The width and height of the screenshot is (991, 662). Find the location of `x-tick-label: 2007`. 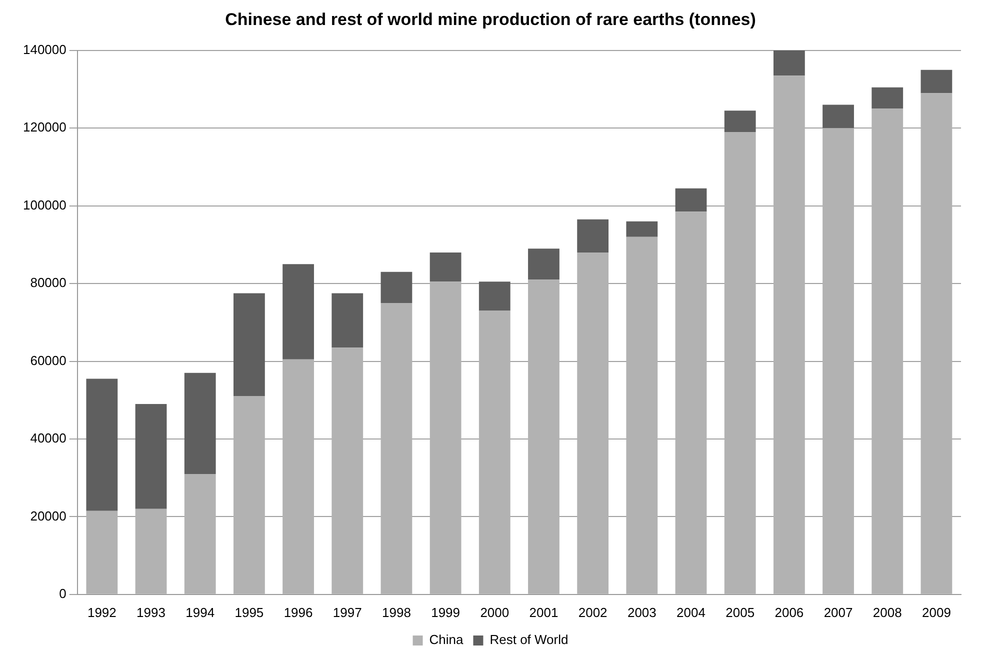

x-tick-label: 2007 is located at coordinates (838, 612).